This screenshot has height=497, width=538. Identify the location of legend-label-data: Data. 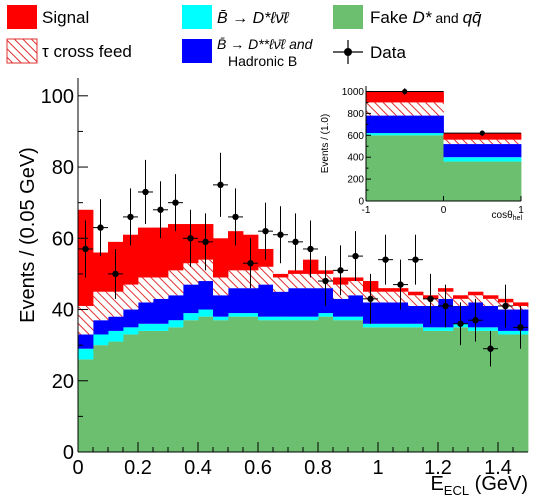
(388, 52).